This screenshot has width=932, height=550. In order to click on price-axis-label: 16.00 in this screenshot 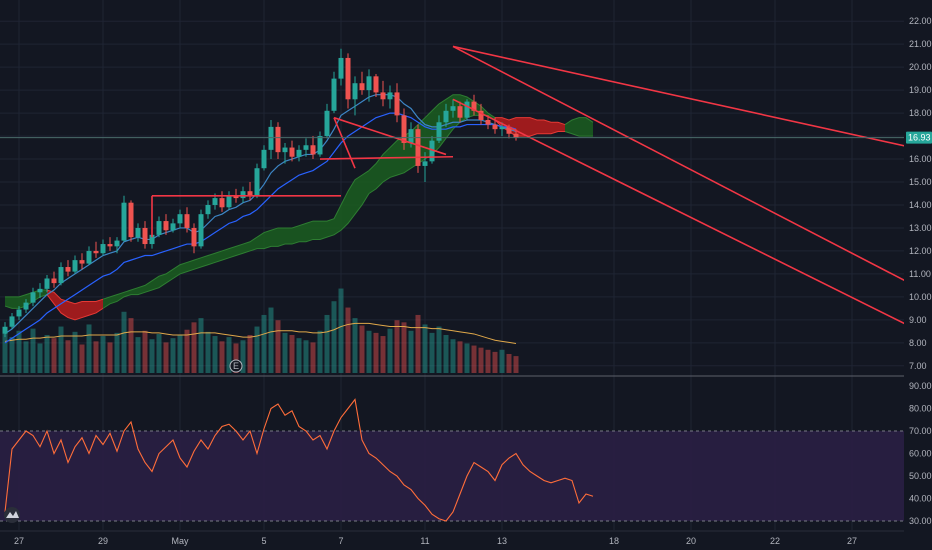, I will do `click(920, 159)`.